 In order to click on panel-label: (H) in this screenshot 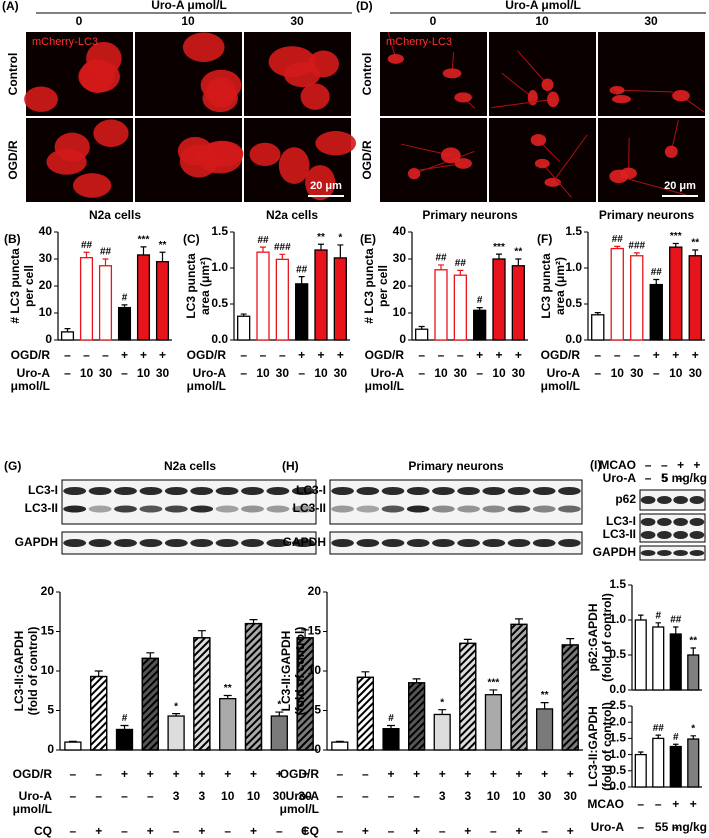, I will do `click(290, 466)`.